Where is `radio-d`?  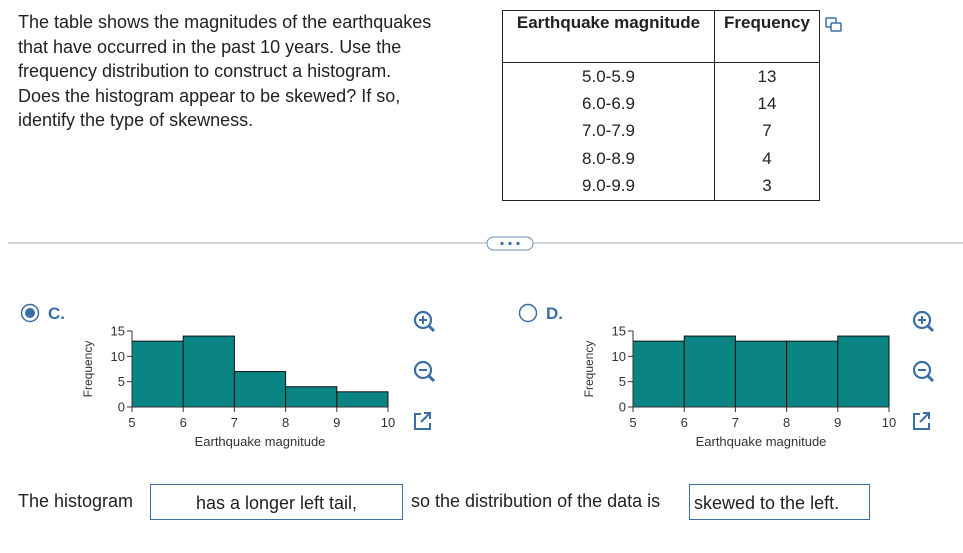 radio-d is located at coordinates (528, 313).